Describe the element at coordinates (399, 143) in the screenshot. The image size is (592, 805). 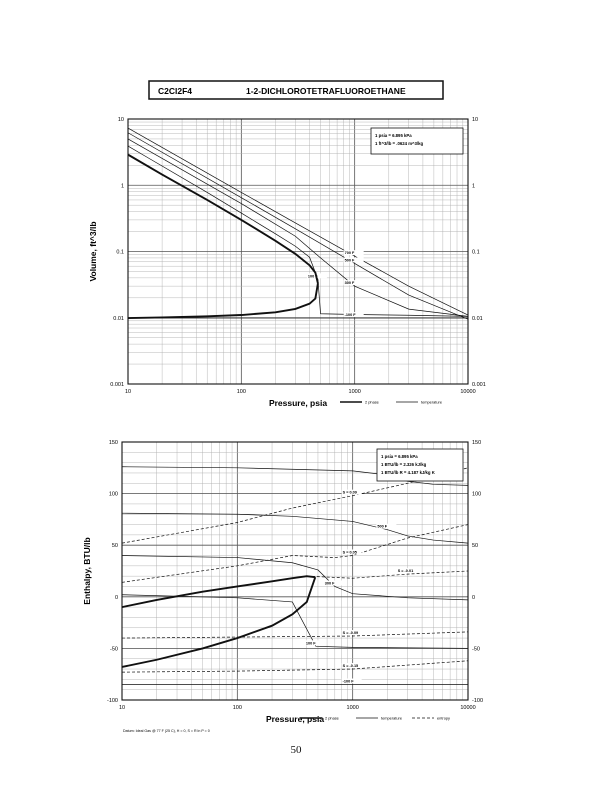
I see `units-note-line: 1 ft^3/lb = .0624 m^3/kg` at that location.